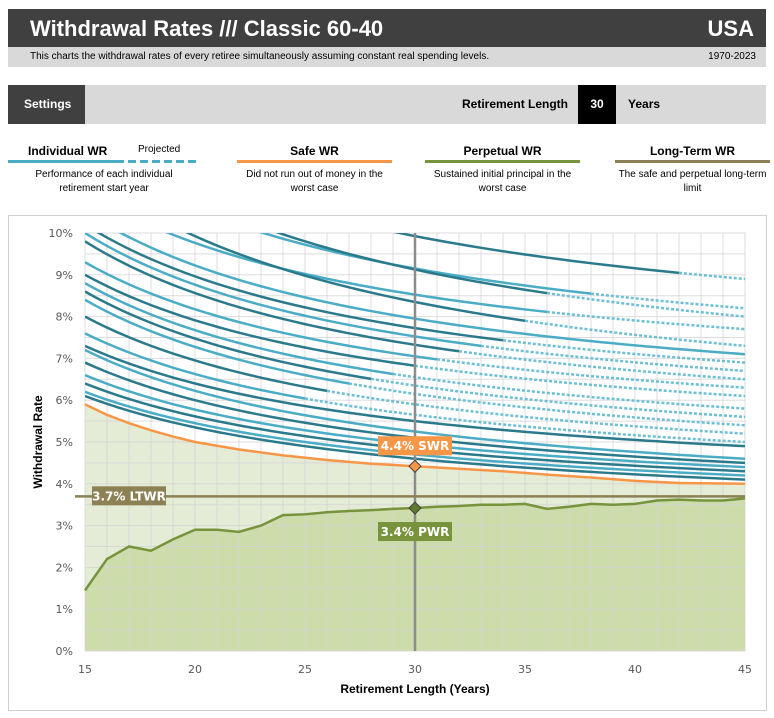 The image size is (774, 718). Describe the element at coordinates (730, 28) in the screenshot. I see `country-label: USA` at that location.